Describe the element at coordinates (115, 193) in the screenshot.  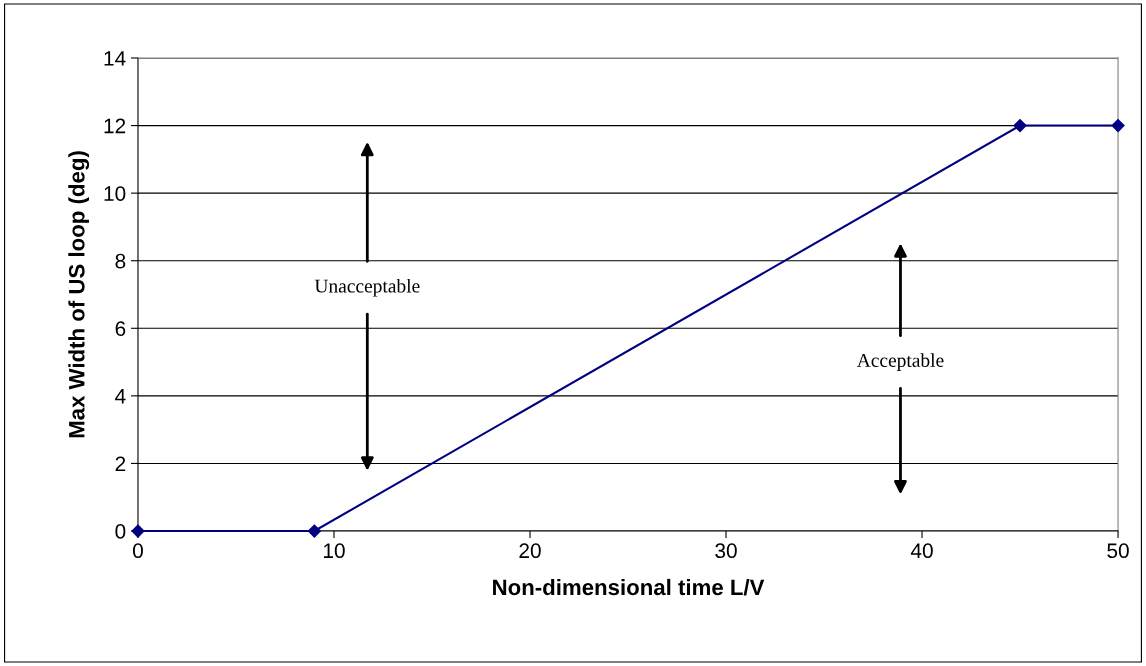
I see `y-tick-label: 10` at that location.